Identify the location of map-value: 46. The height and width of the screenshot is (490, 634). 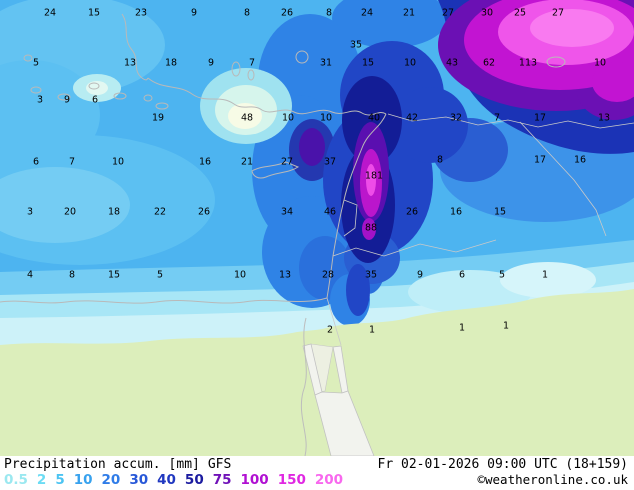
(330, 212).